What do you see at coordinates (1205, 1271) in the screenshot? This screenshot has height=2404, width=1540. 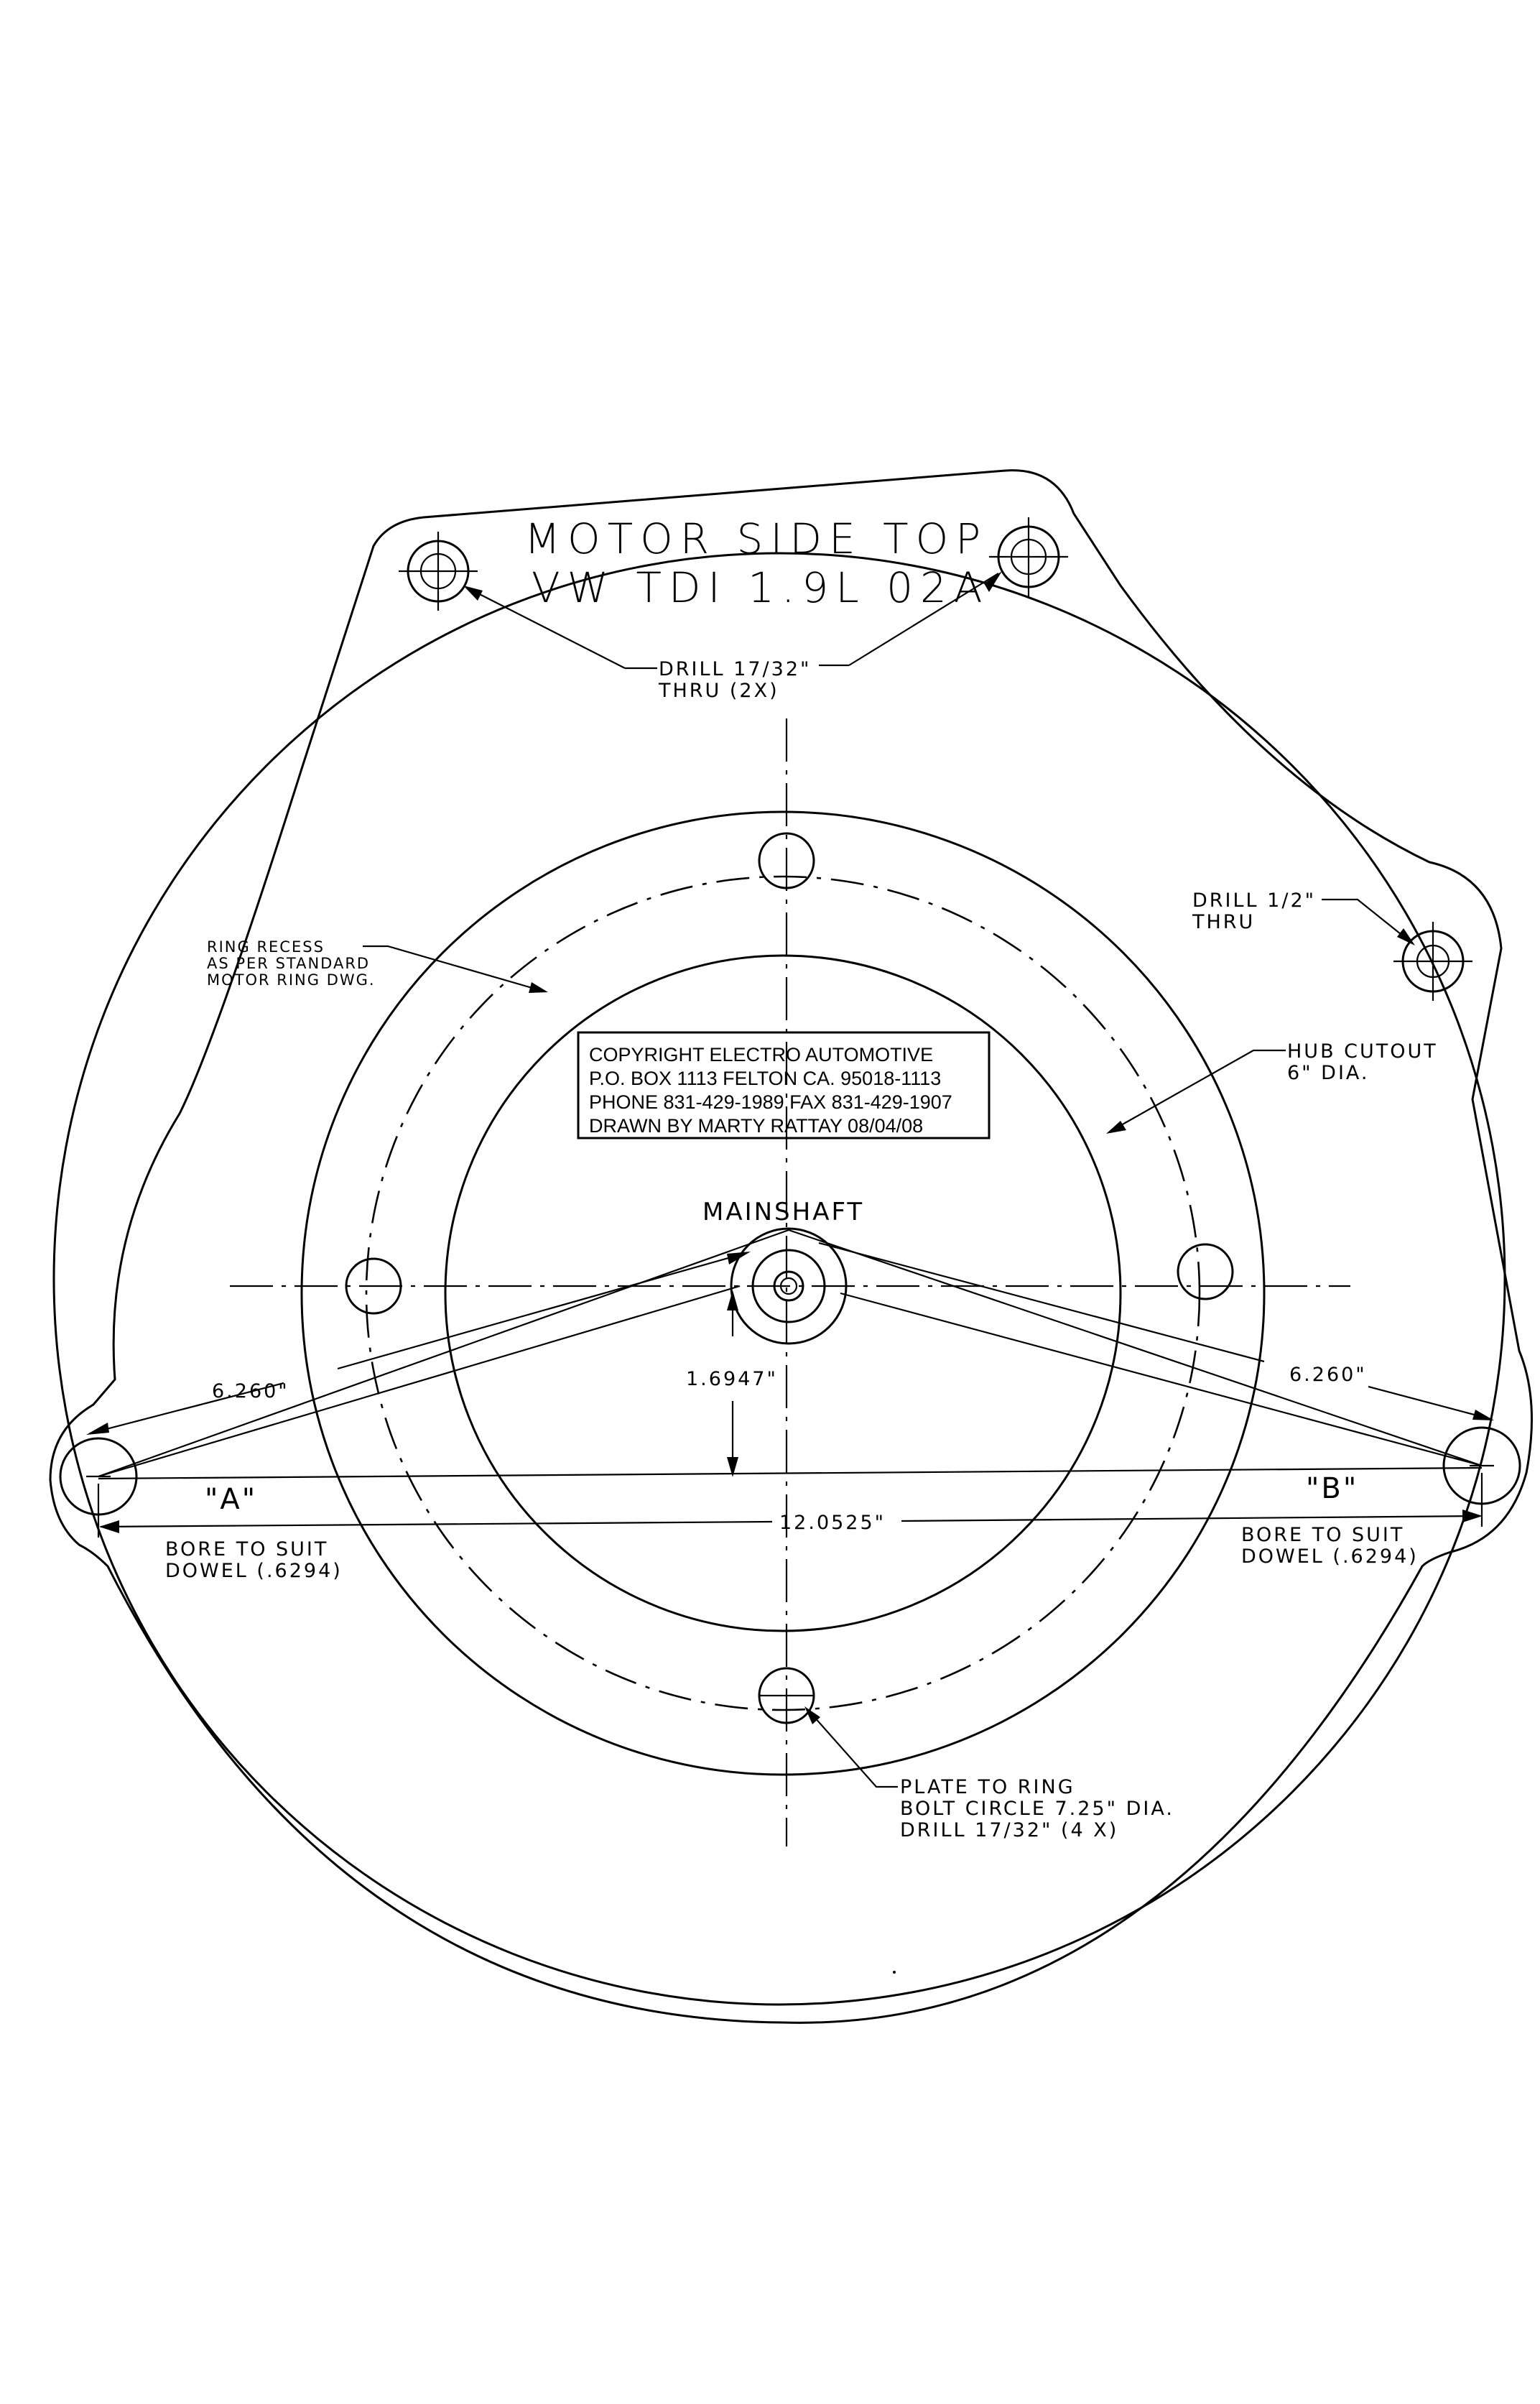 I see `bolt-hole-right` at bounding box center [1205, 1271].